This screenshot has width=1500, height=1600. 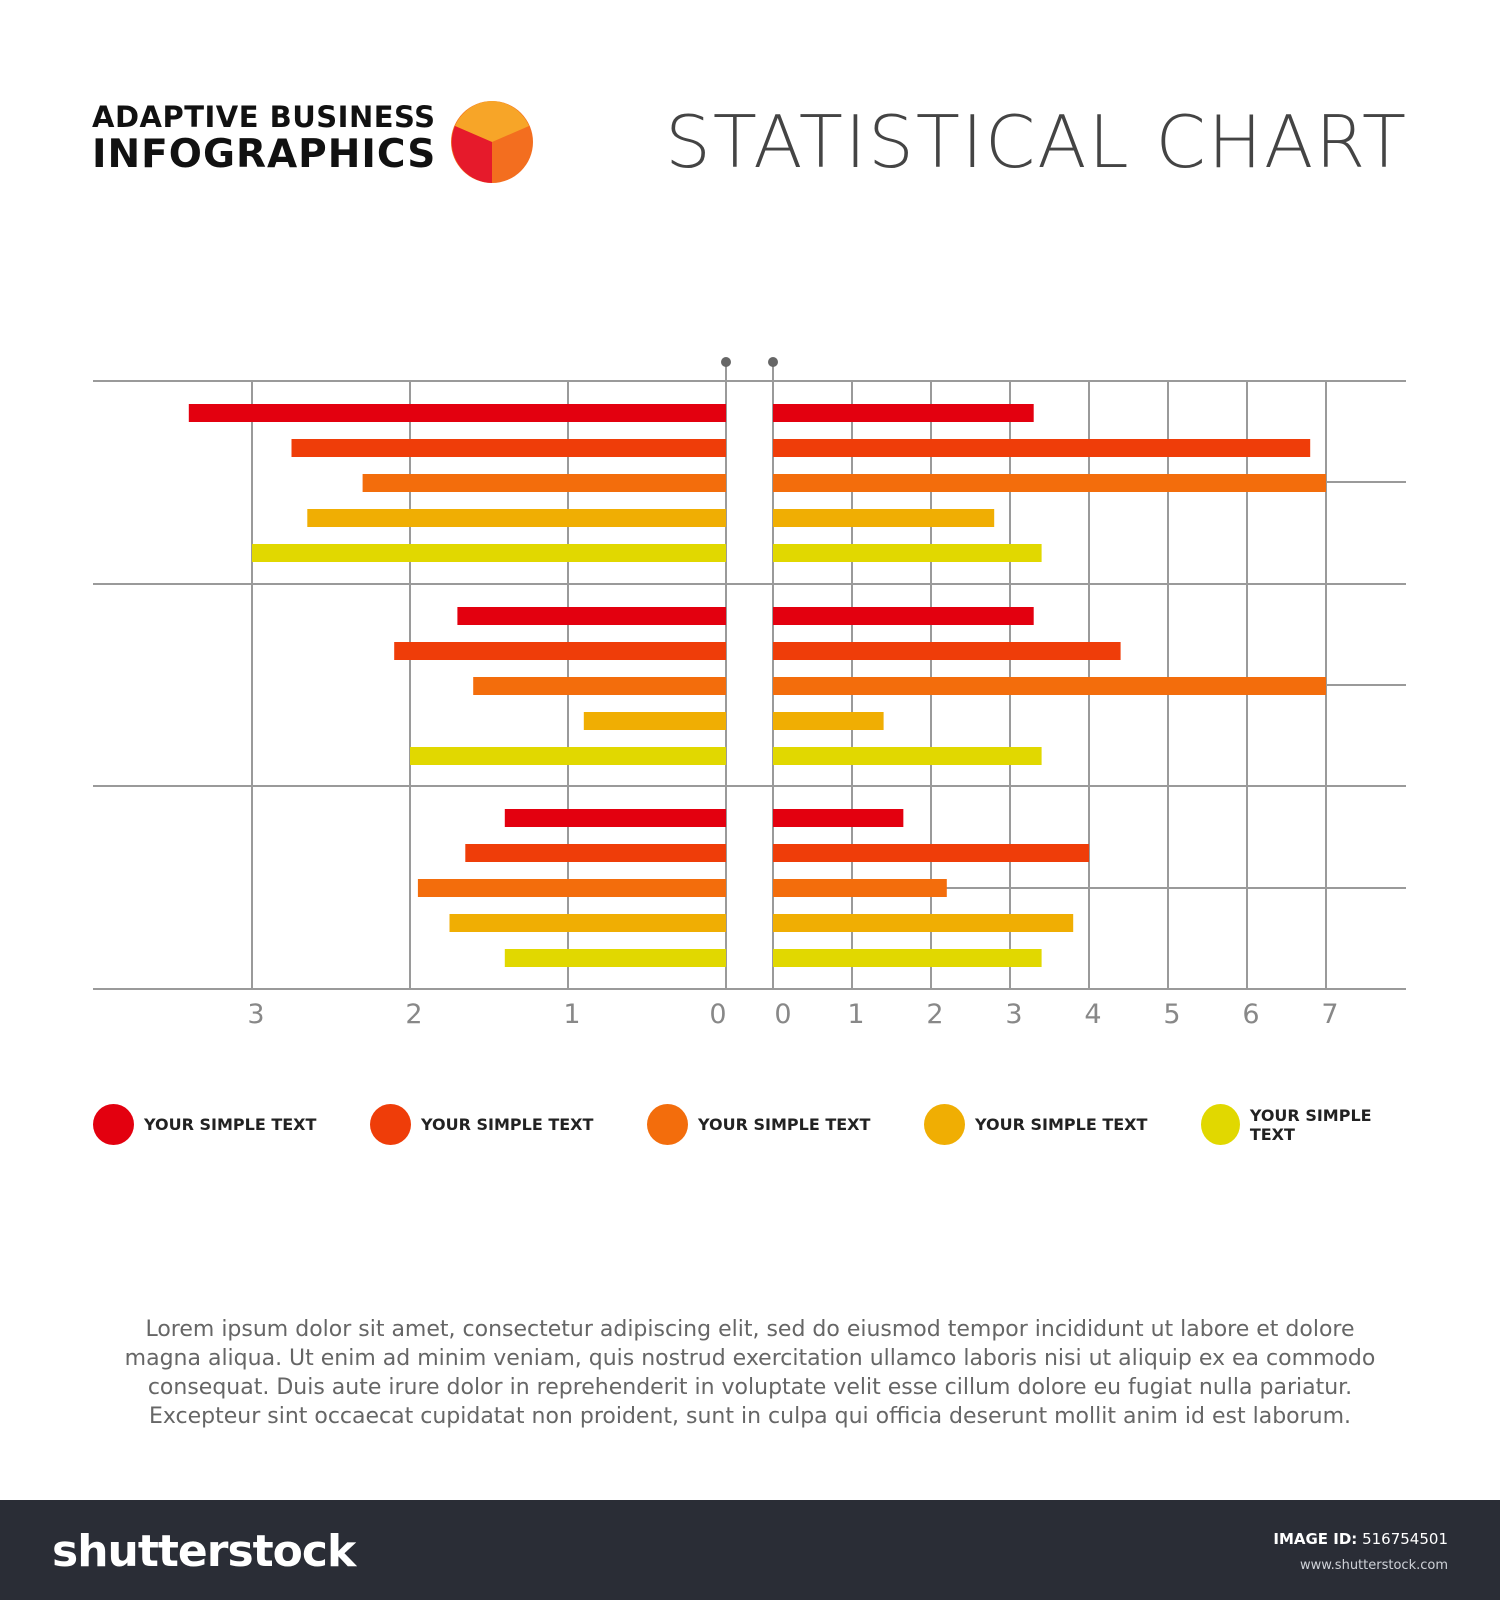 I want to click on image-id-value: 516754501, so click(x=1405, y=1539).